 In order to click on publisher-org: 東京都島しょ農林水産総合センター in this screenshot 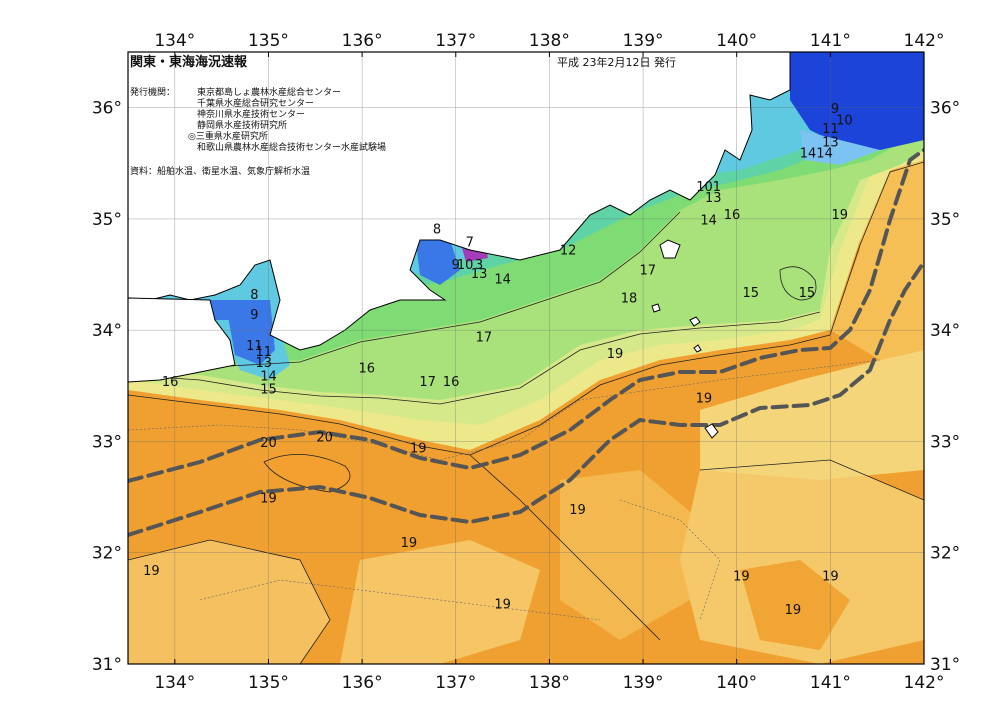, I will do `click(269, 92)`.